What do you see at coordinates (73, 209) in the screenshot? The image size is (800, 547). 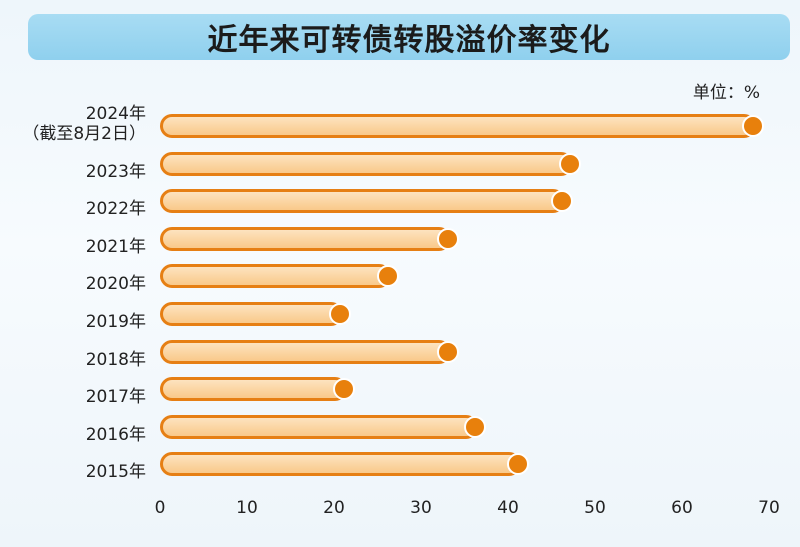 I see `category-label: 2022年` at bounding box center [73, 209].